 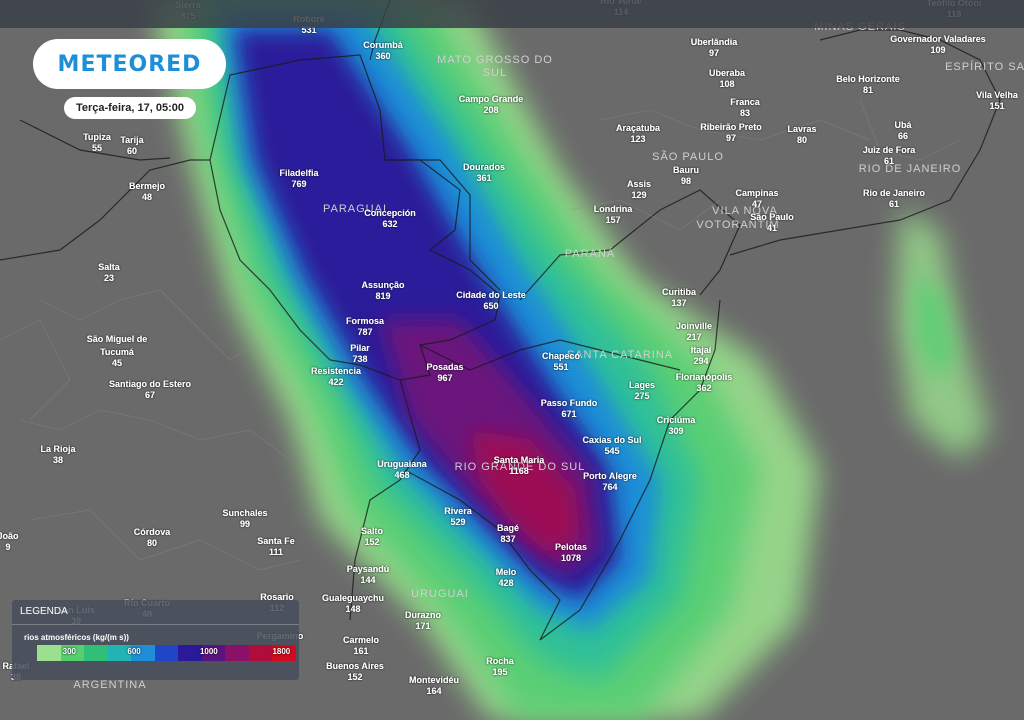 What do you see at coordinates (715, 42) in the screenshot?
I see `city-name: Uberlândia` at bounding box center [715, 42].